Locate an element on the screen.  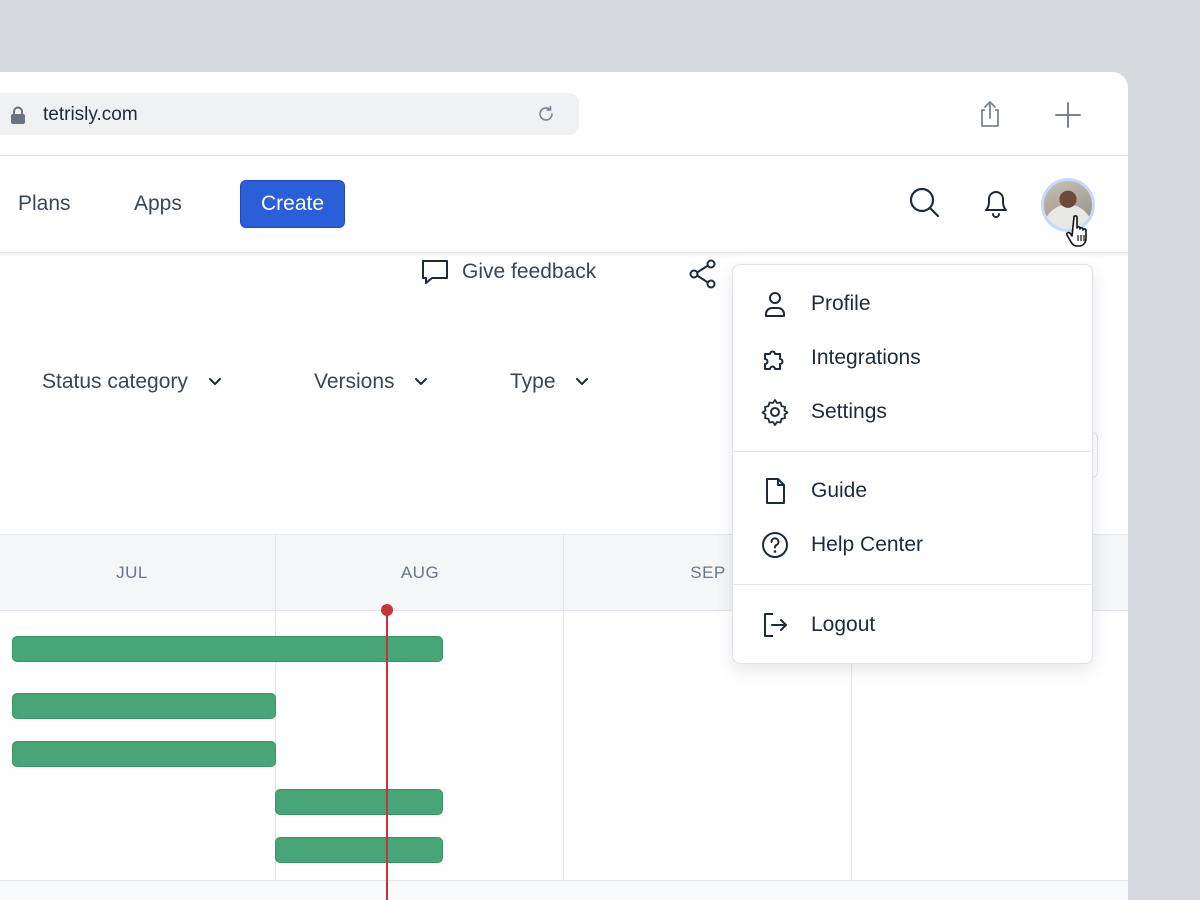
filter-versions: Versions is located at coordinates (371, 382).